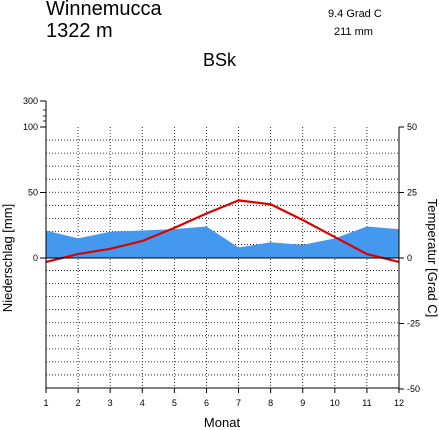 The height and width of the screenshot is (430, 439). I want to click on x-tick-label: 8, so click(270, 403).